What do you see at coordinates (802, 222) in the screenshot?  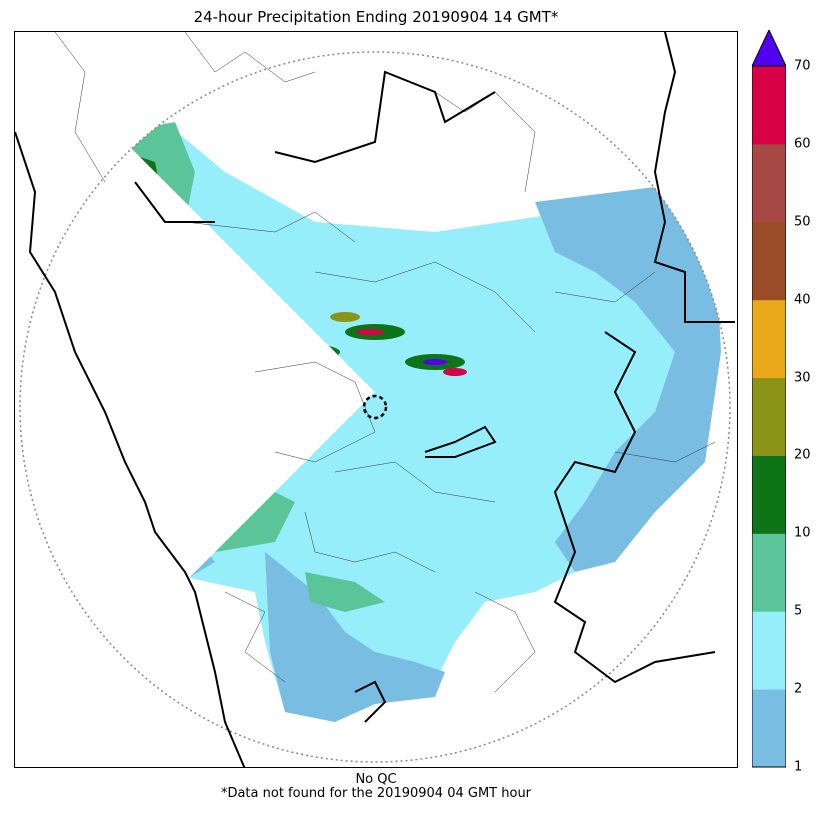 I see `colorbar-tick-label: 50` at bounding box center [802, 222].